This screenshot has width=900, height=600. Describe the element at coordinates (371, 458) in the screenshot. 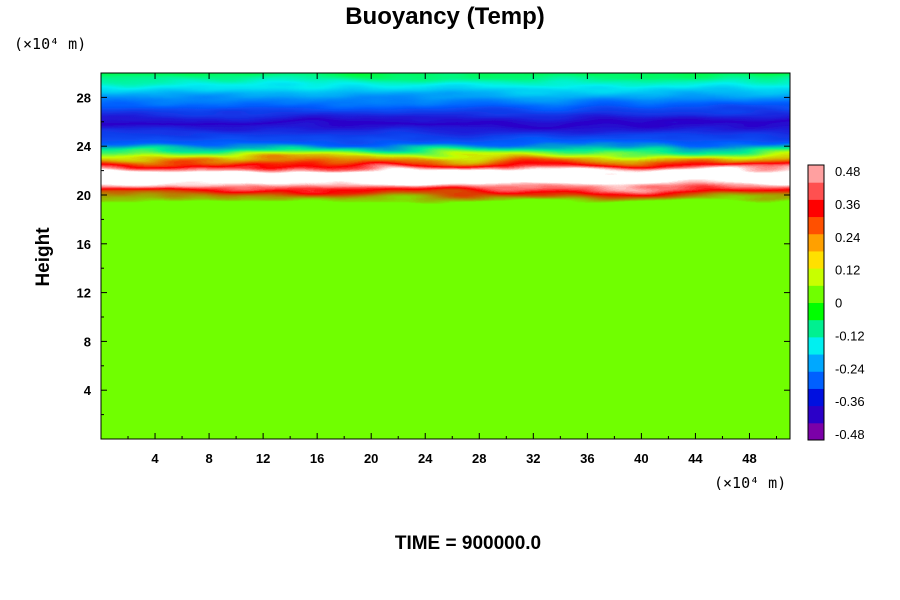

I see `x-tick-label: 20` at that location.